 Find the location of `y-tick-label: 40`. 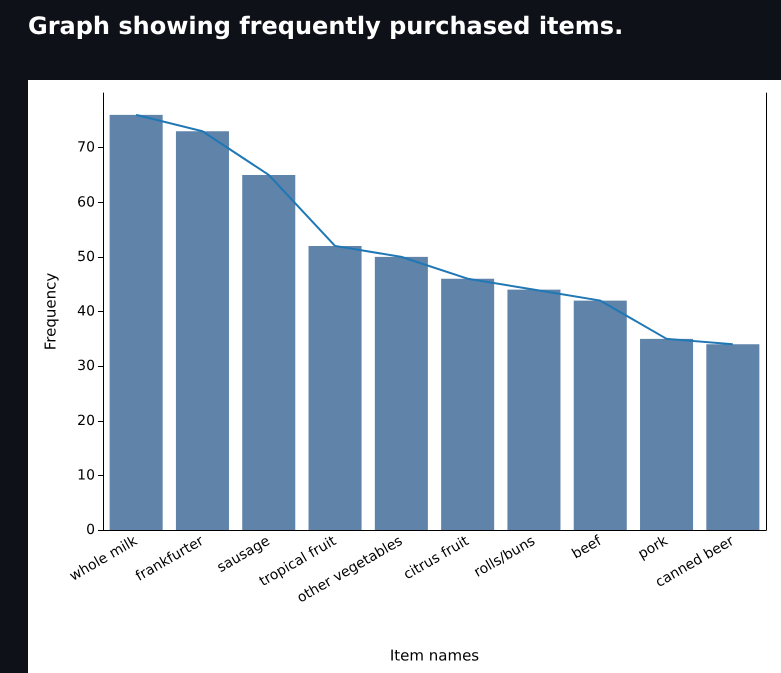

y-tick-label: 40 is located at coordinates (86, 312).